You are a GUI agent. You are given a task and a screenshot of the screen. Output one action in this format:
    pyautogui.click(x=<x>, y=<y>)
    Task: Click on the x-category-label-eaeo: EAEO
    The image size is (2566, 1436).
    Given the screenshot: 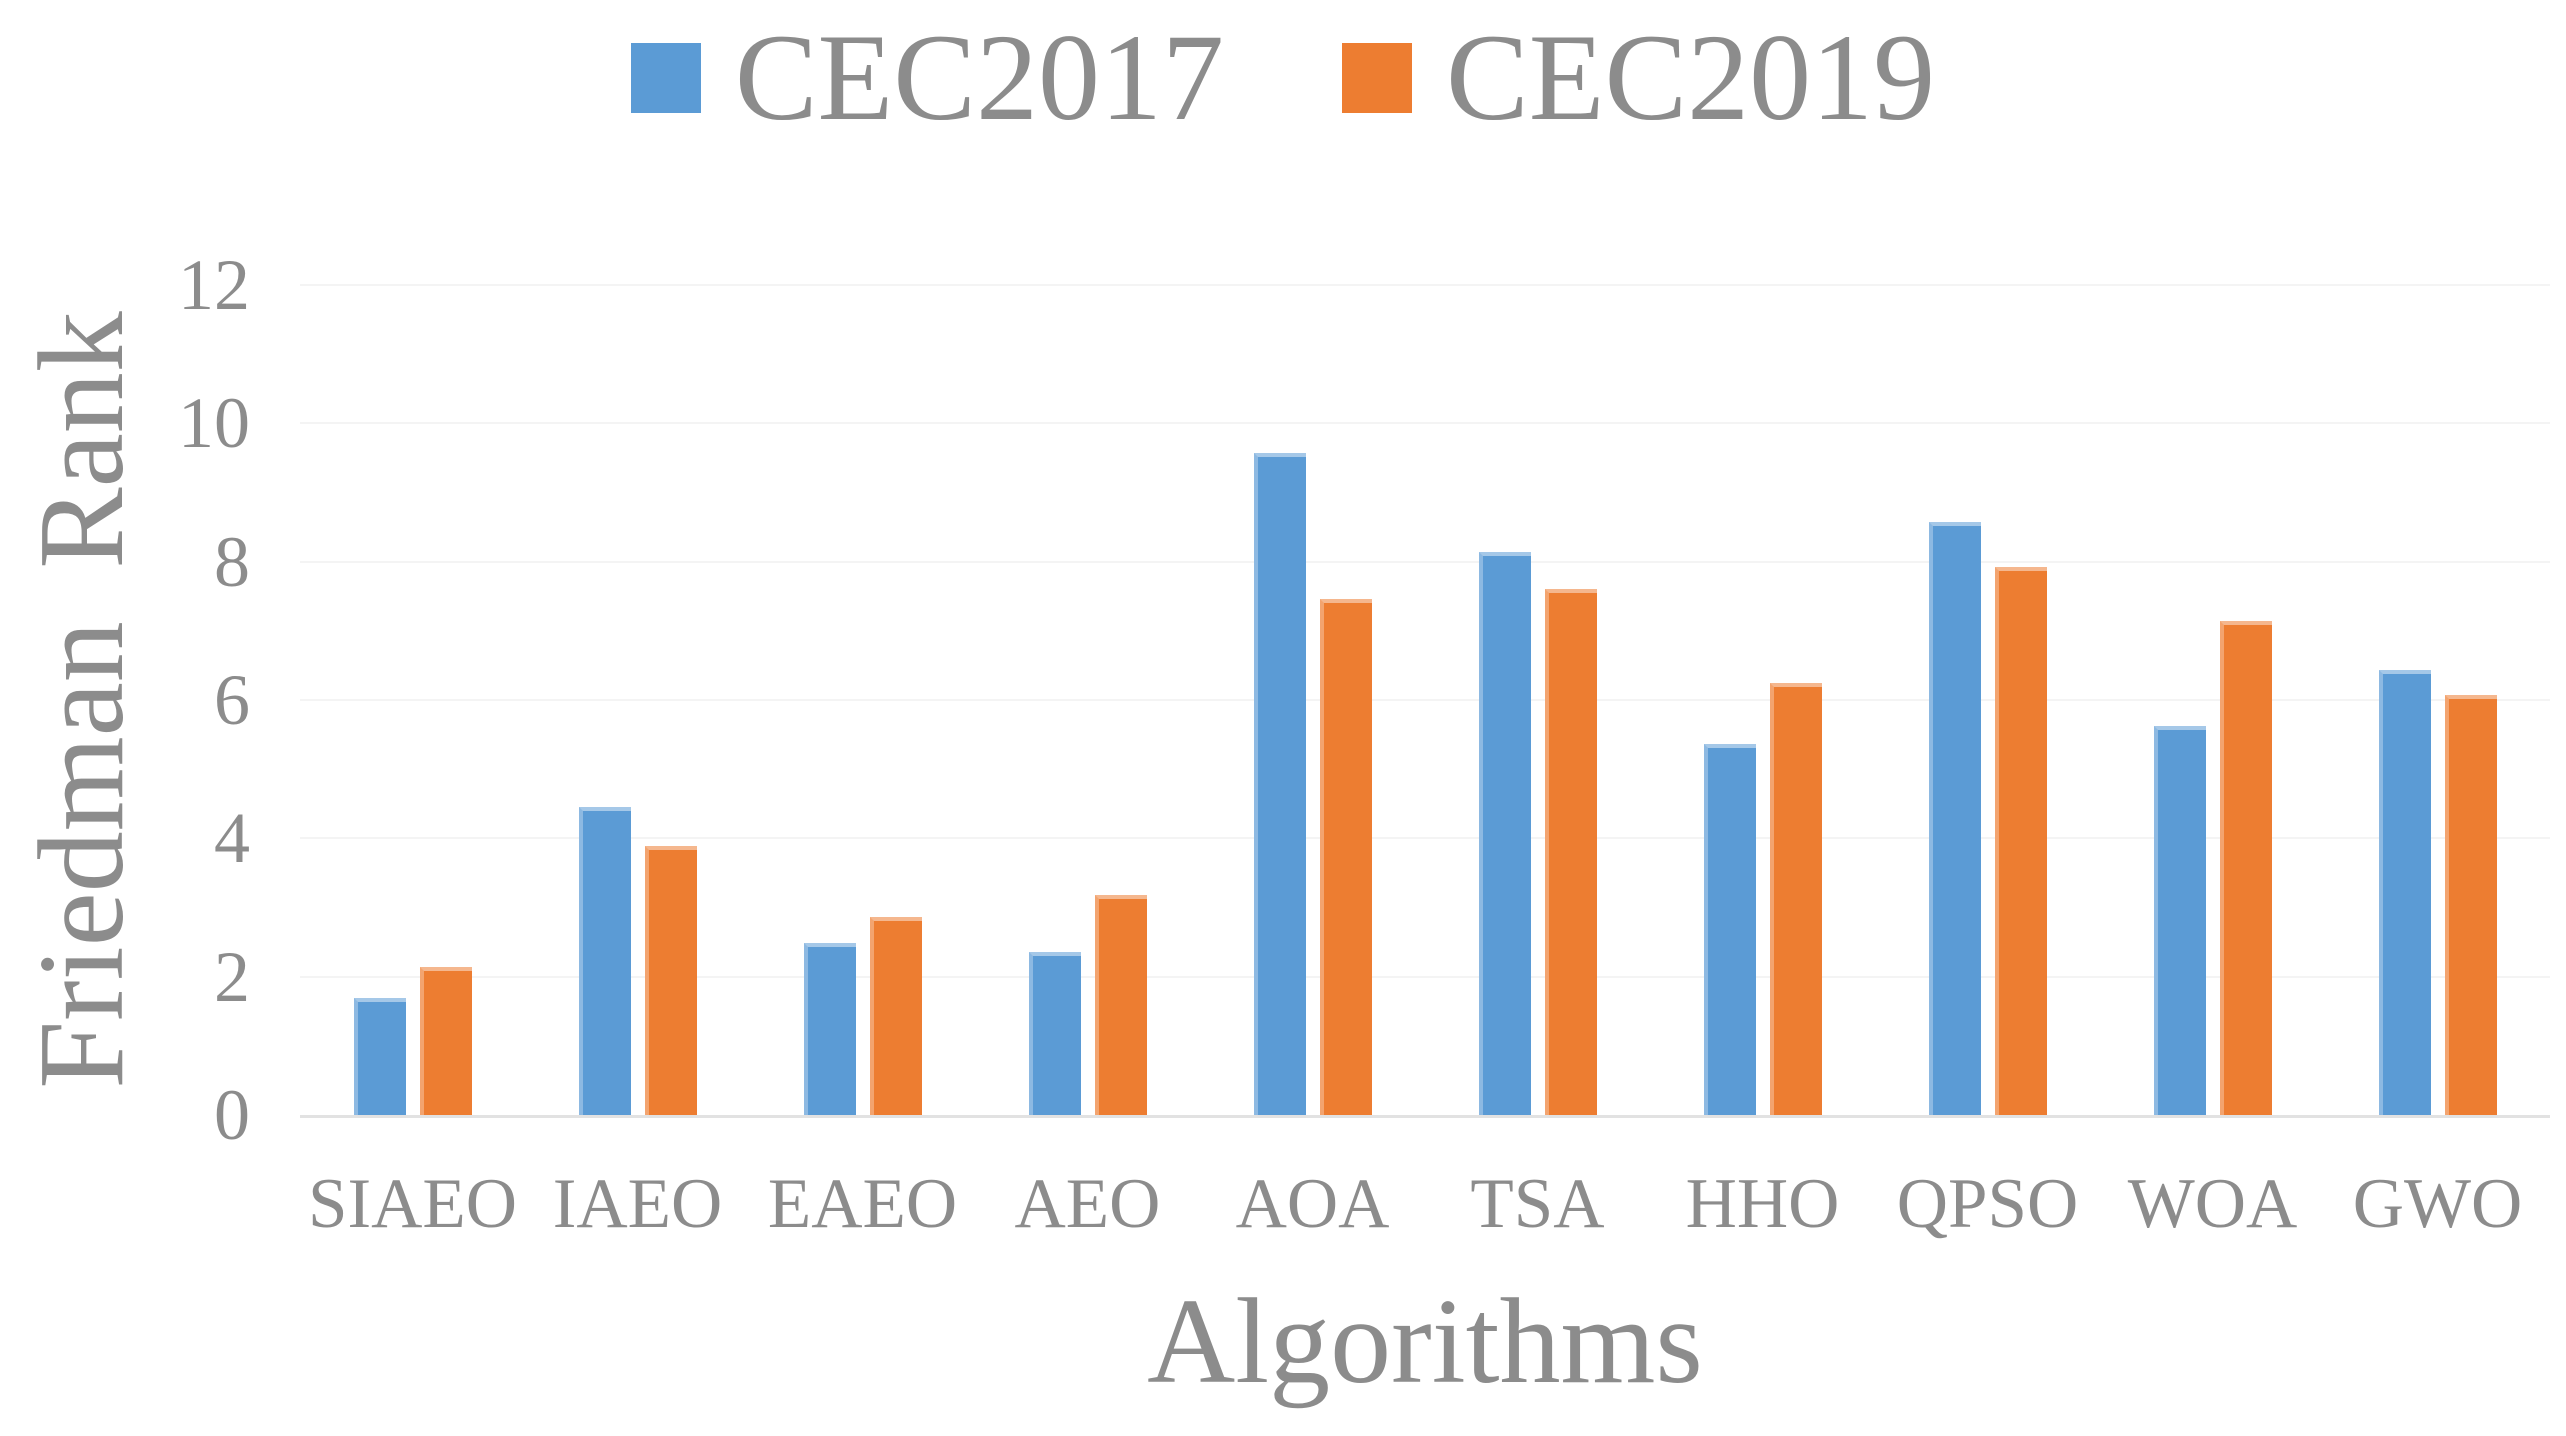 What is the action you would take?
    pyautogui.click(x=862, y=1204)
    